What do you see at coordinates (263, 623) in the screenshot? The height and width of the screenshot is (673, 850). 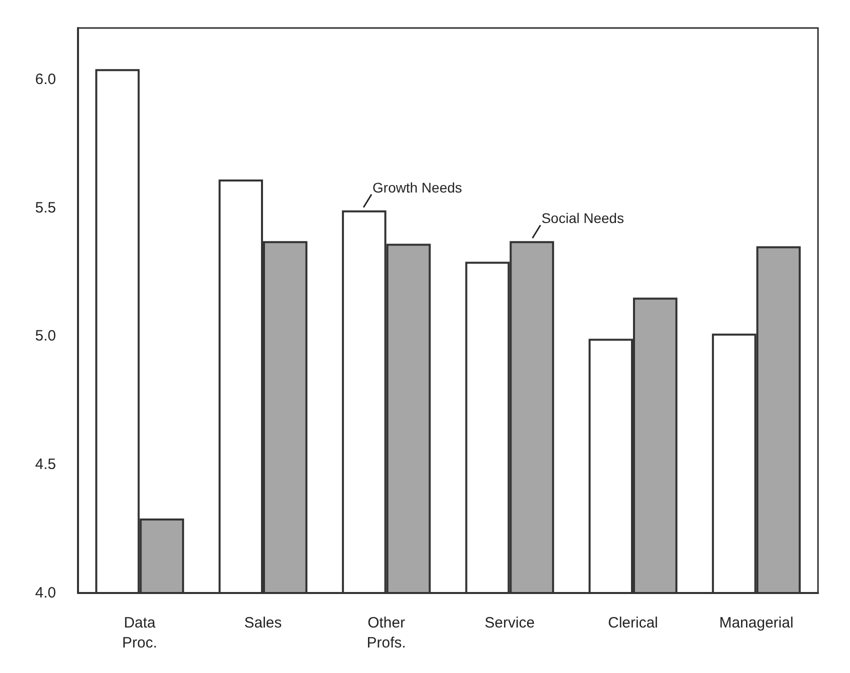 I see `x-tick-label: Sales` at bounding box center [263, 623].